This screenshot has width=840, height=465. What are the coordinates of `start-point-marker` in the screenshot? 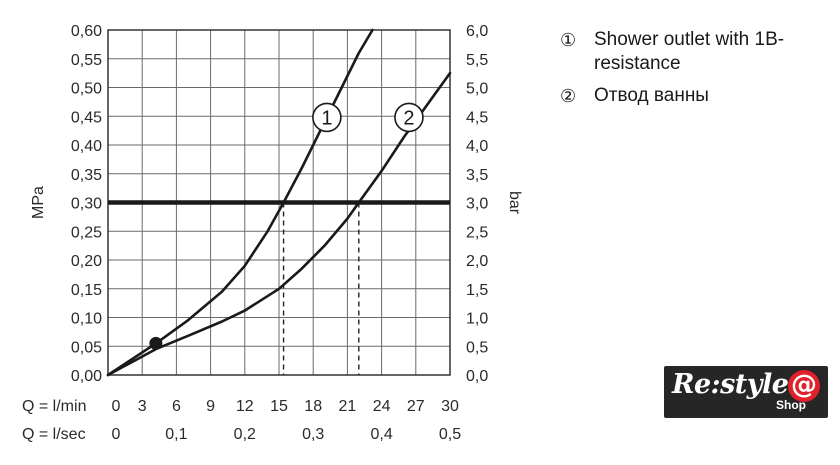 It's located at (156, 343).